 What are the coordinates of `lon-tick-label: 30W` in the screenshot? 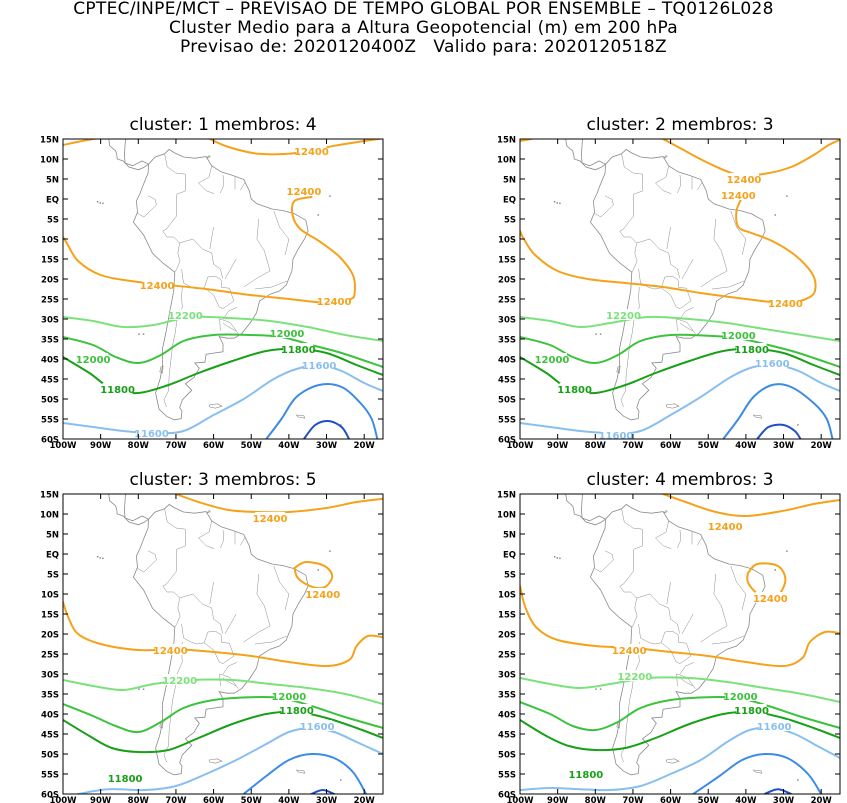 It's located at (784, 799).